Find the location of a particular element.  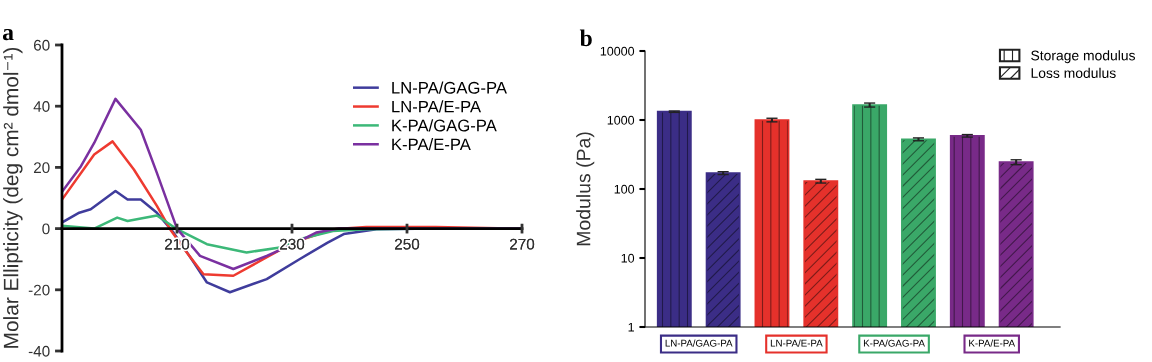

text: Loss modulus is located at coordinates (1073, 72).